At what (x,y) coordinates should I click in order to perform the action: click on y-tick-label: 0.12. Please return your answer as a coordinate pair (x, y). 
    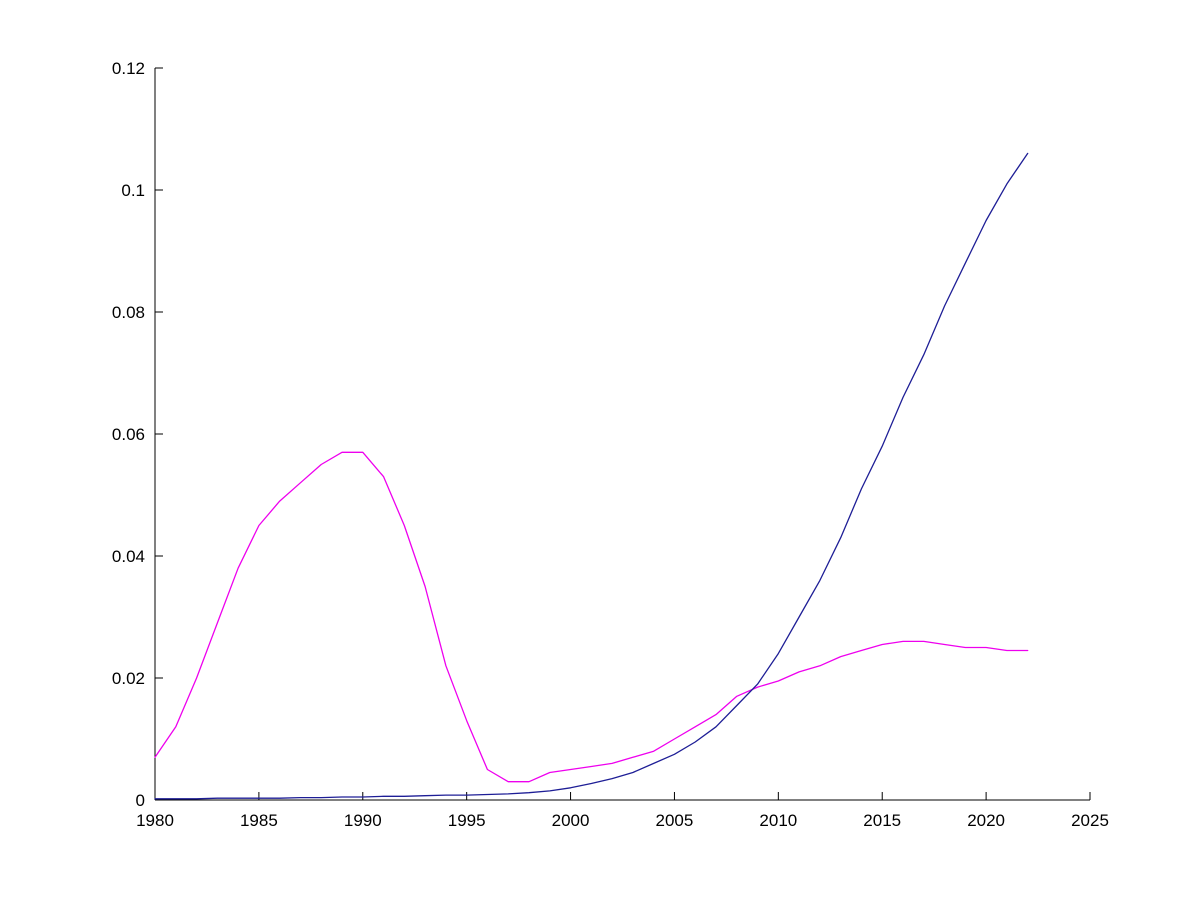
    Looking at the image, I should click on (128, 68).